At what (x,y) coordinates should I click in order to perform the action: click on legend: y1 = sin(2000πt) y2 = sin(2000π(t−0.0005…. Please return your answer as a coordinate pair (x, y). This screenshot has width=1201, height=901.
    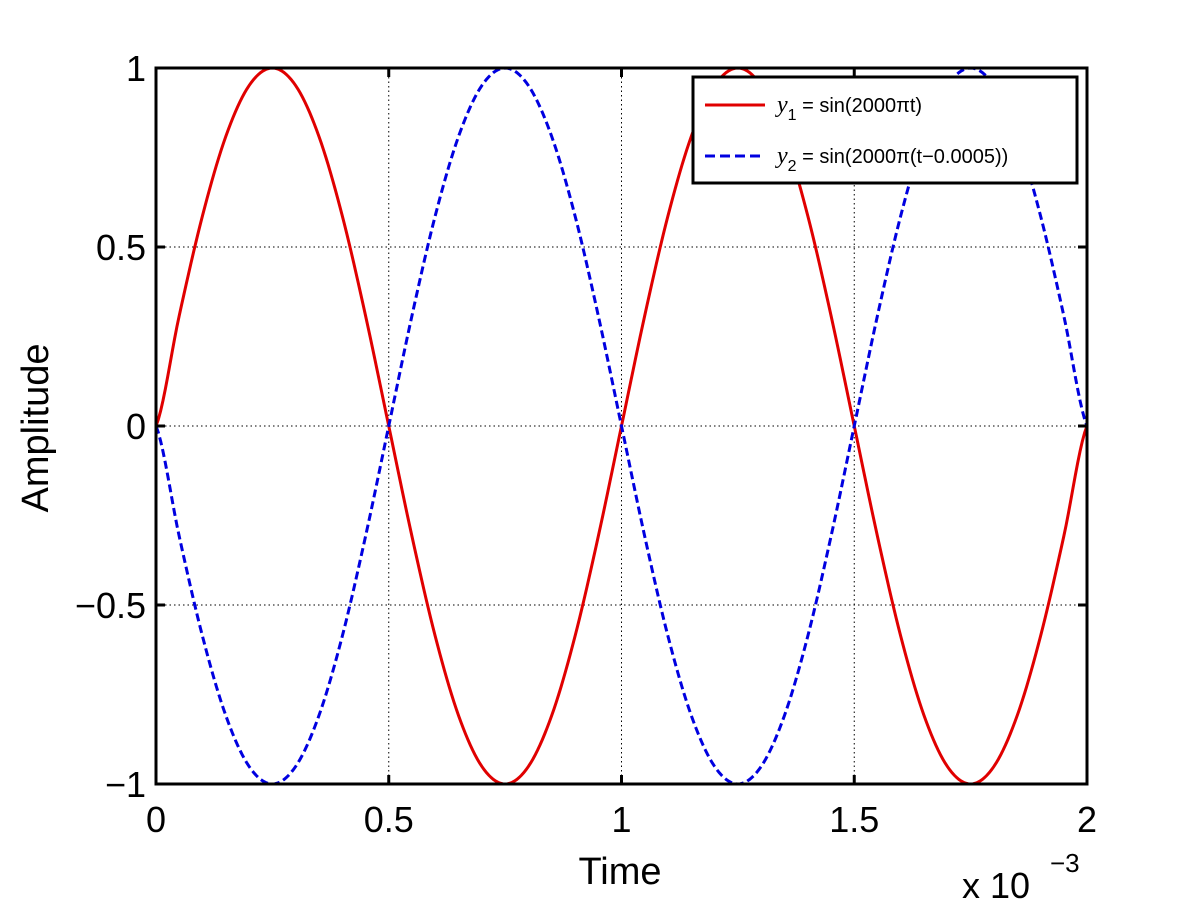
    Looking at the image, I should click on (885, 130).